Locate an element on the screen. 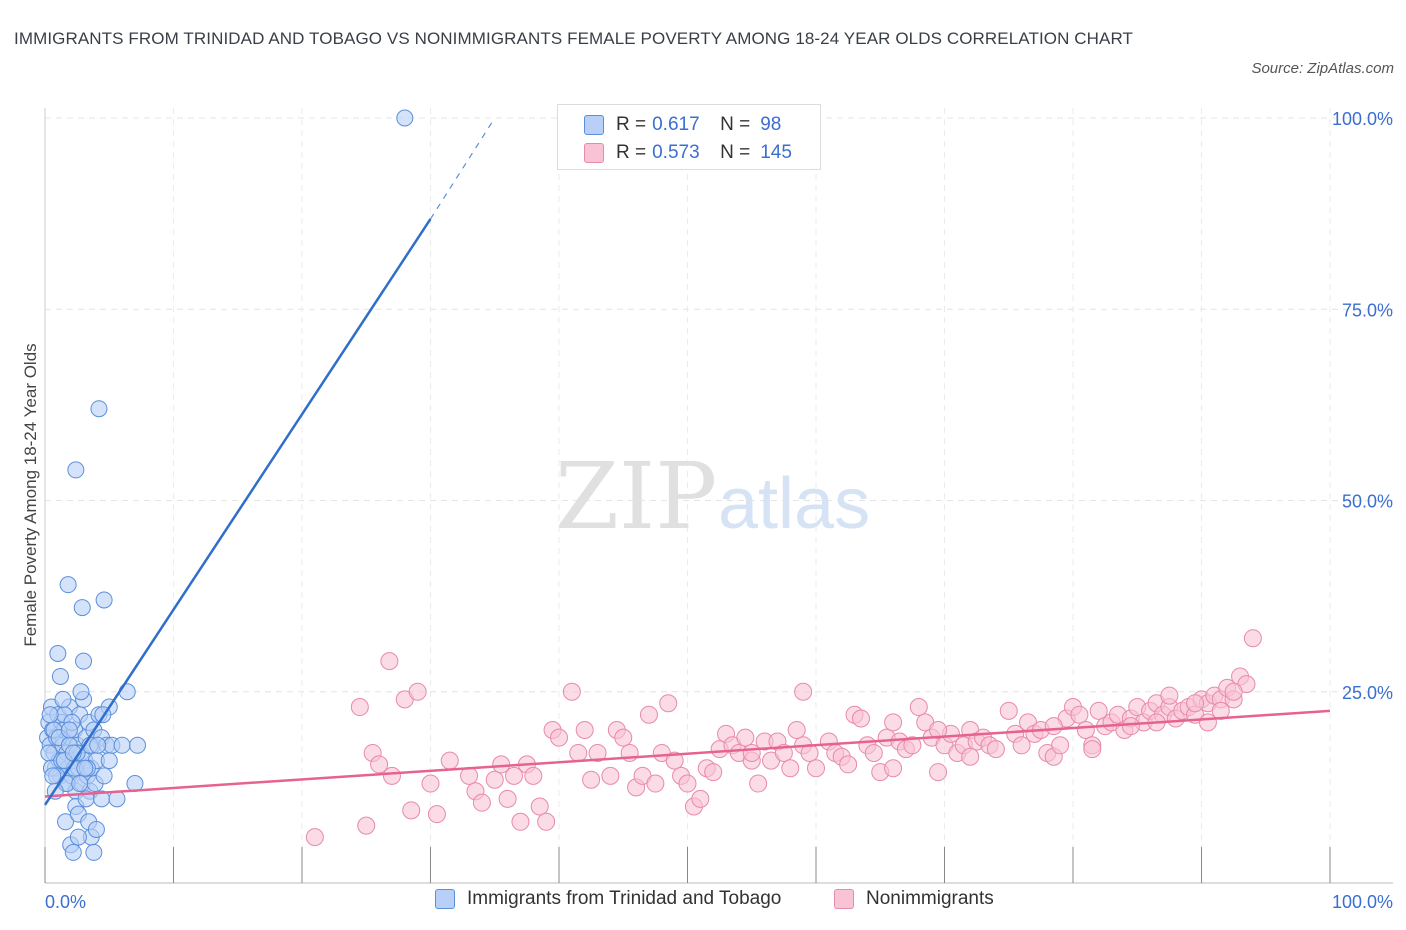 Image resolution: width=1406 pixels, height=930 pixels. nonimmigrants-trend-line is located at coordinates (687, 753).